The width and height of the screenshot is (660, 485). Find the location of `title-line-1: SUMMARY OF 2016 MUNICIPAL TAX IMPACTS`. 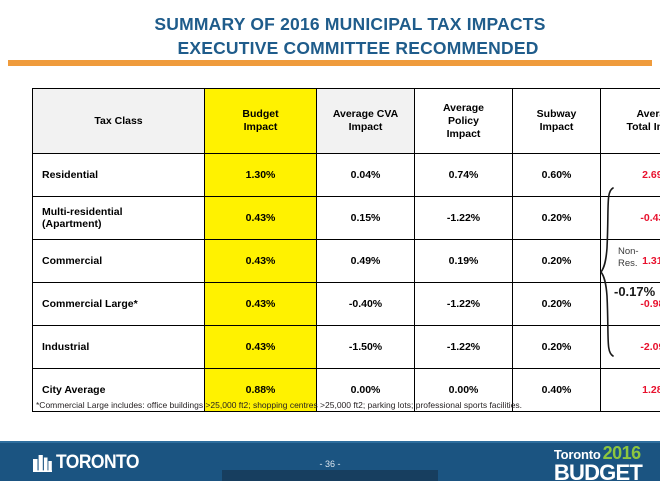

title-line-1: SUMMARY OF 2016 MUNICIPAL TAX IMPACTS is located at coordinates (330, 24).